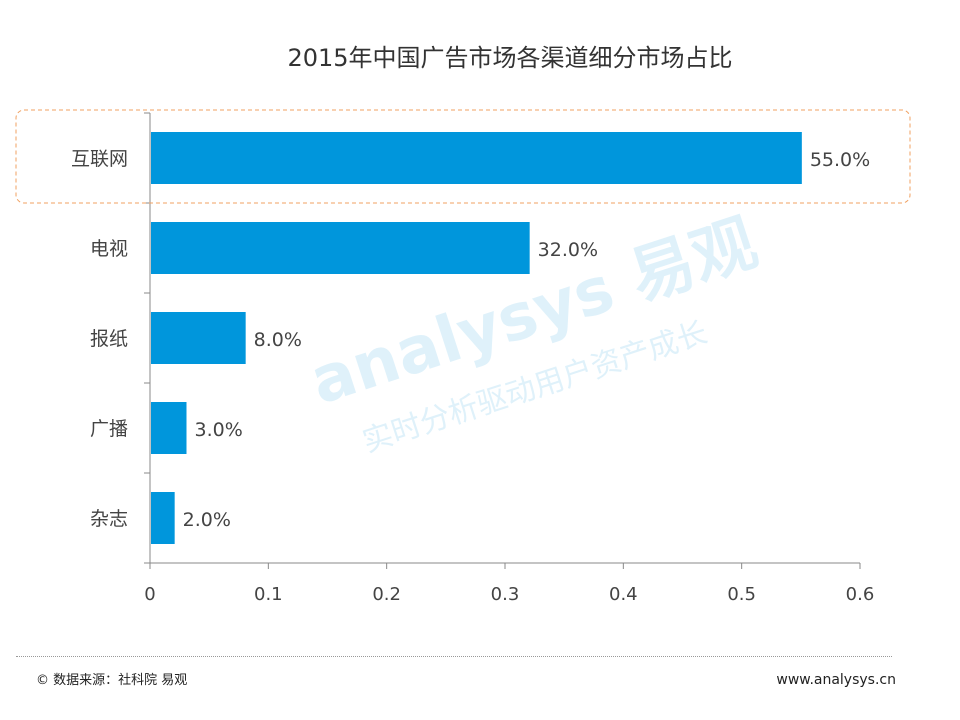 The height and width of the screenshot is (720, 960). What do you see at coordinates (840, 160) in the screenshot?
I see `data-label: 55.0%` at bounding box center [840, 160].